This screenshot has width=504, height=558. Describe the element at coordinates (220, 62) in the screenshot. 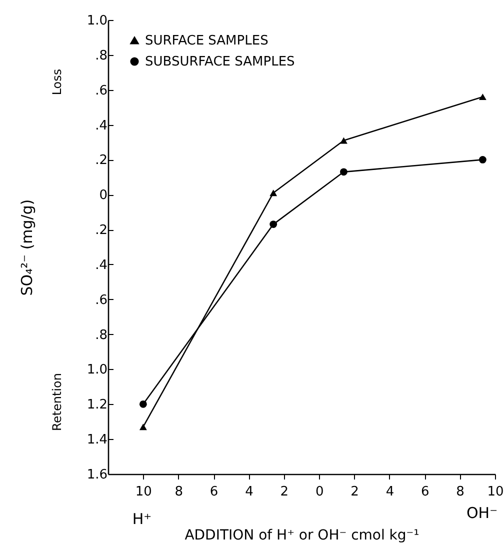

I see `legend-label: SUBSURFACE SAMPLES` at that location.